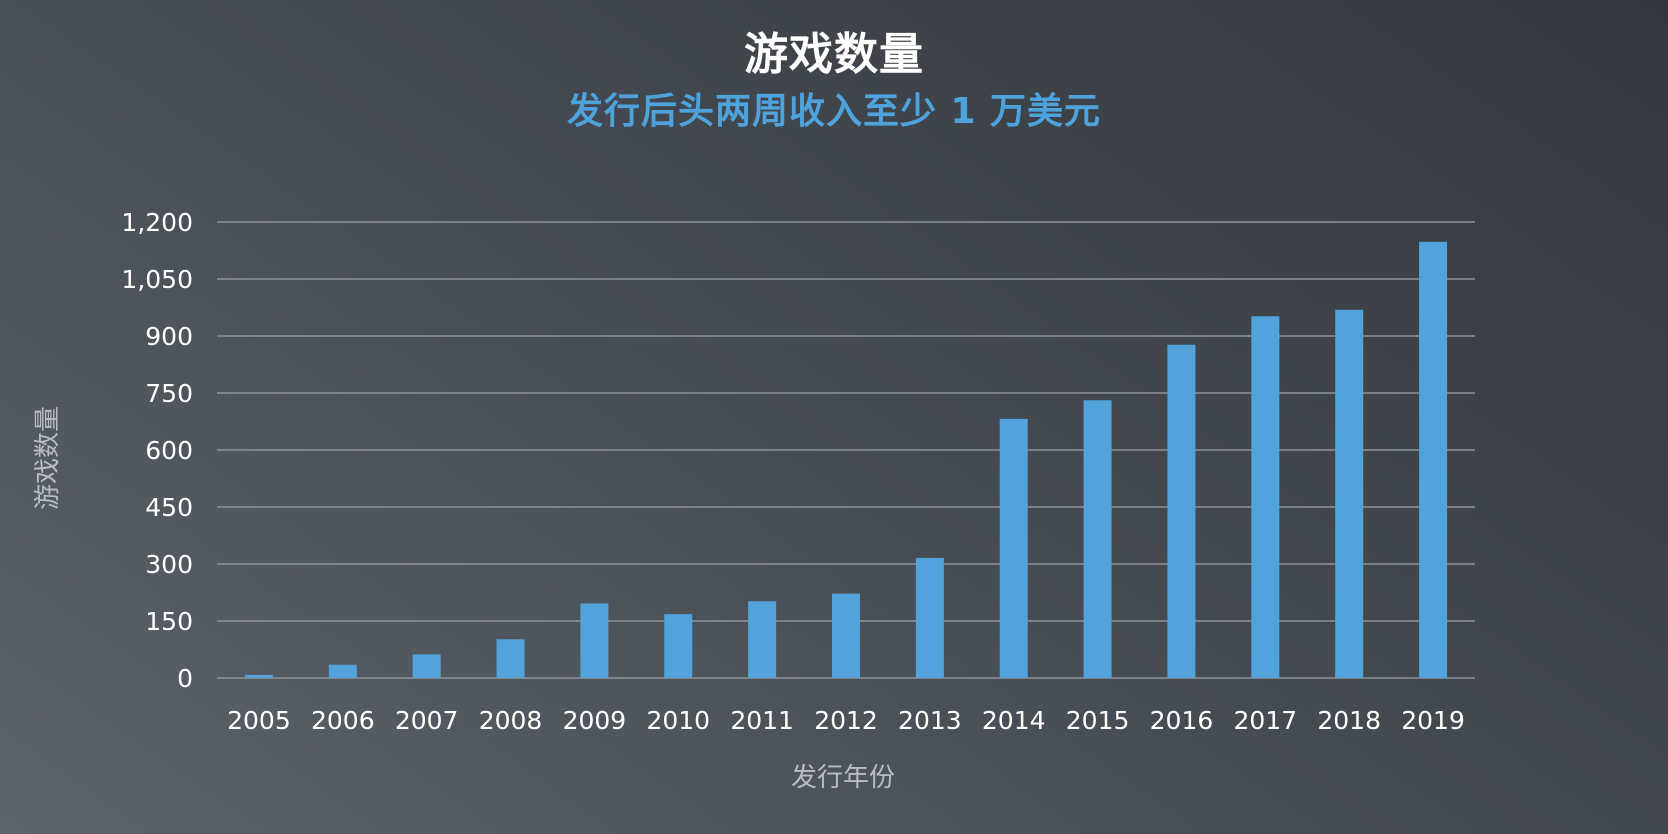 The image size is (1668, 834). Describe the element at coordinates (1433, 459) in the screenshot. I see `bar-2019` at that location.